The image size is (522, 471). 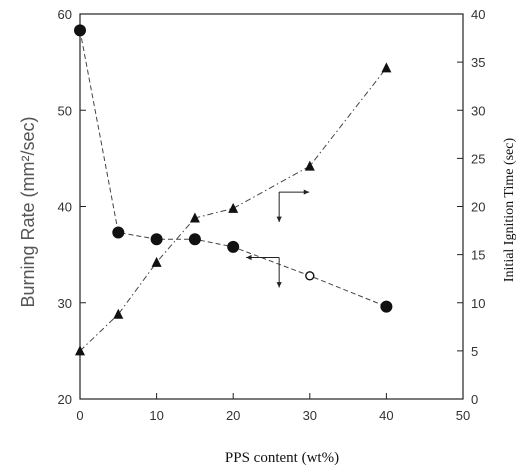 I want to click on y2-tick-label: 5, so click(x=474, y=351).